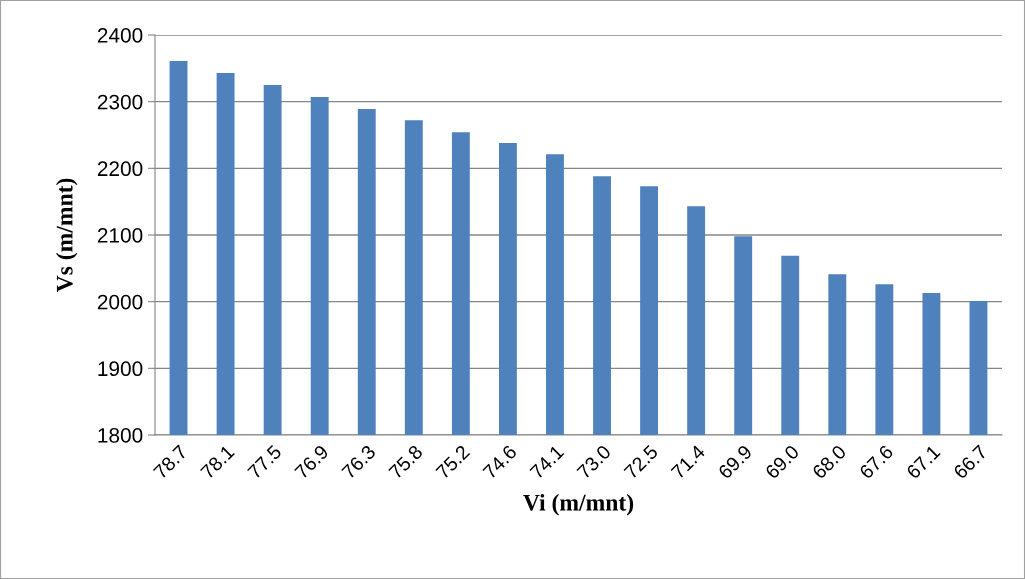 Image resolution: width=1025 pixels, height=579 pixels. I want to click on x-tick-label: 67.6, so click(876, 462).